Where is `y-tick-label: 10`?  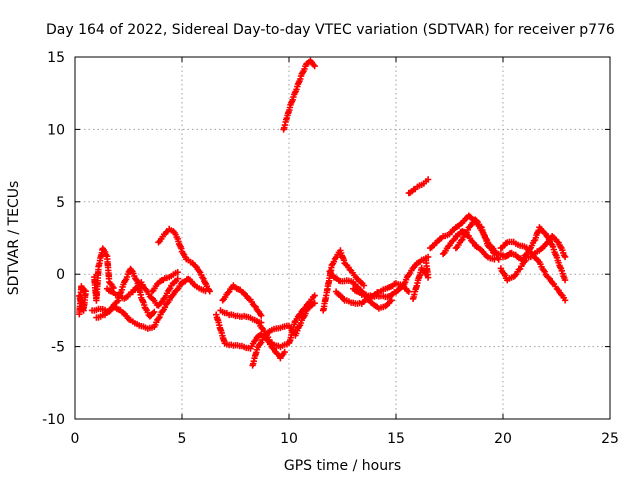 y-tick-label: 10 is located at coordinates (56, 130).